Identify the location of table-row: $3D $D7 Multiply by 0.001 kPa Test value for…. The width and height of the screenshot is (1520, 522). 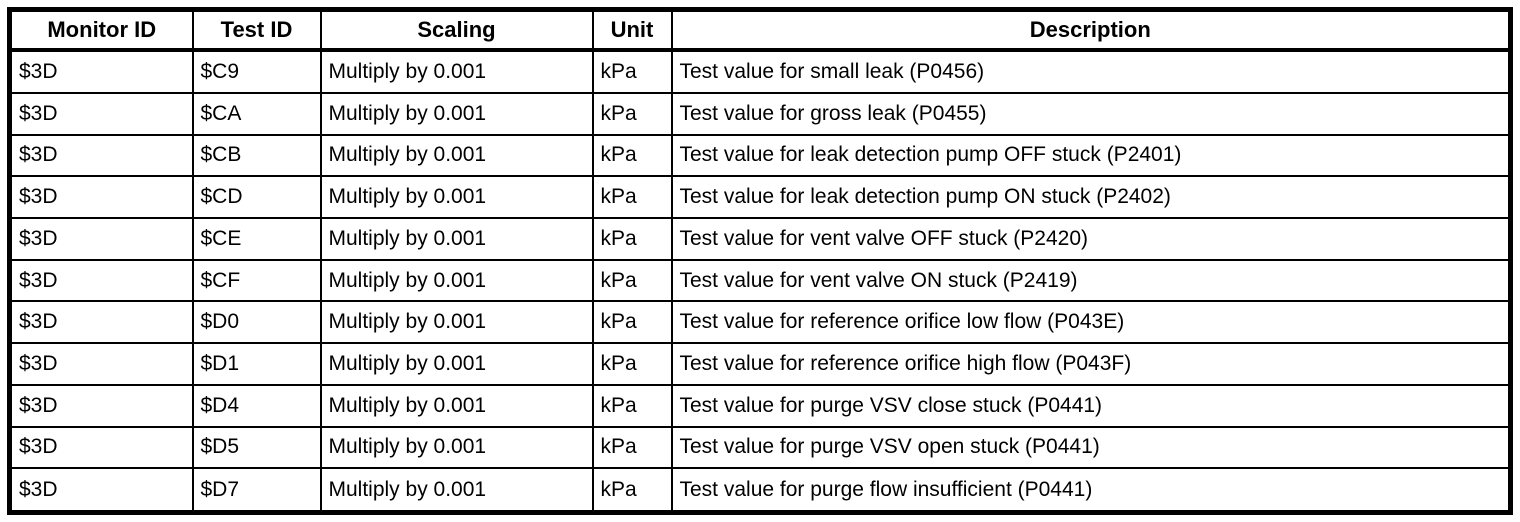
(760, 490).